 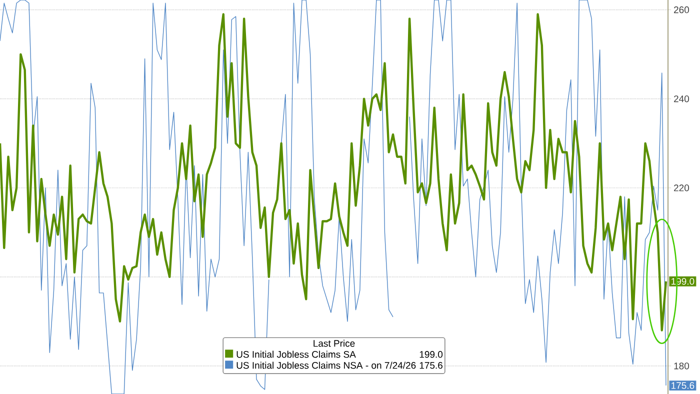 What do you see at coordinates (326, 365) in the screenshot?
I see `legend-label: US Initial Jobless Claims NSA - on 7/24/26` at bounding box center [326, 365].